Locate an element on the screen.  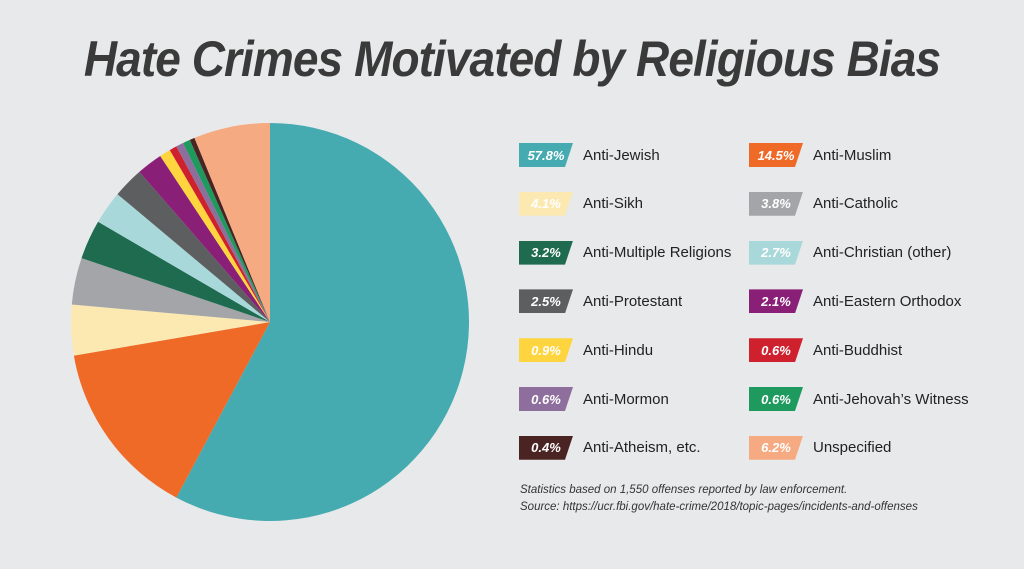
pie-slice-anti-hindu is located at coordinates (215, 236).